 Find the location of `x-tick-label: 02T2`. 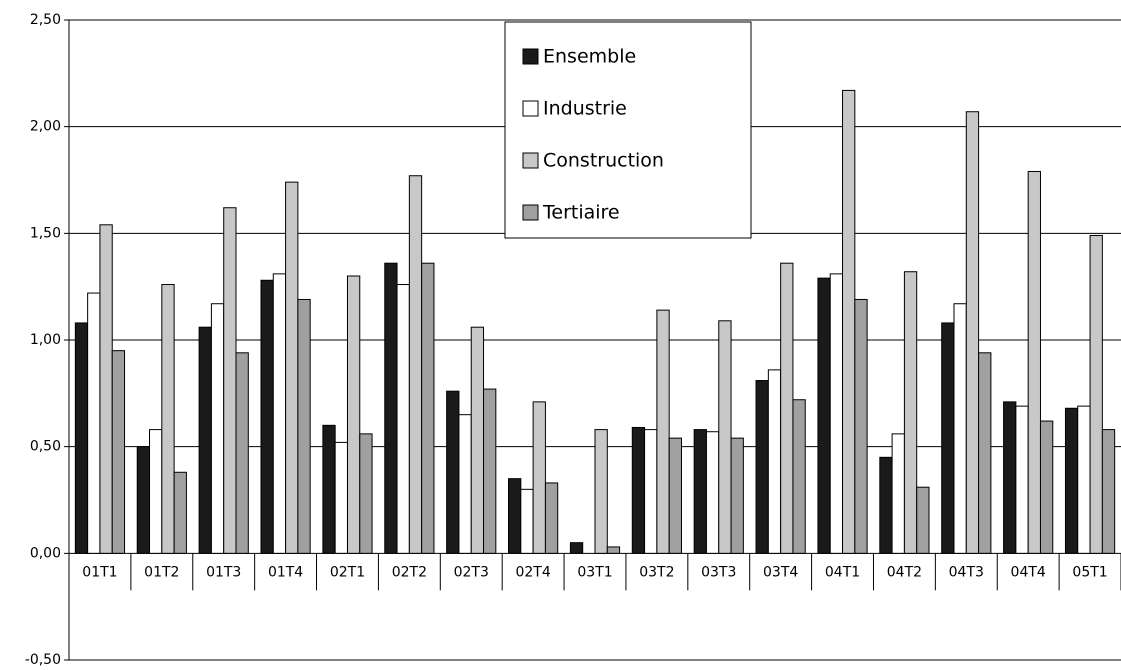

x-tick-label: 02T2 is located at coordinates (409, 572).